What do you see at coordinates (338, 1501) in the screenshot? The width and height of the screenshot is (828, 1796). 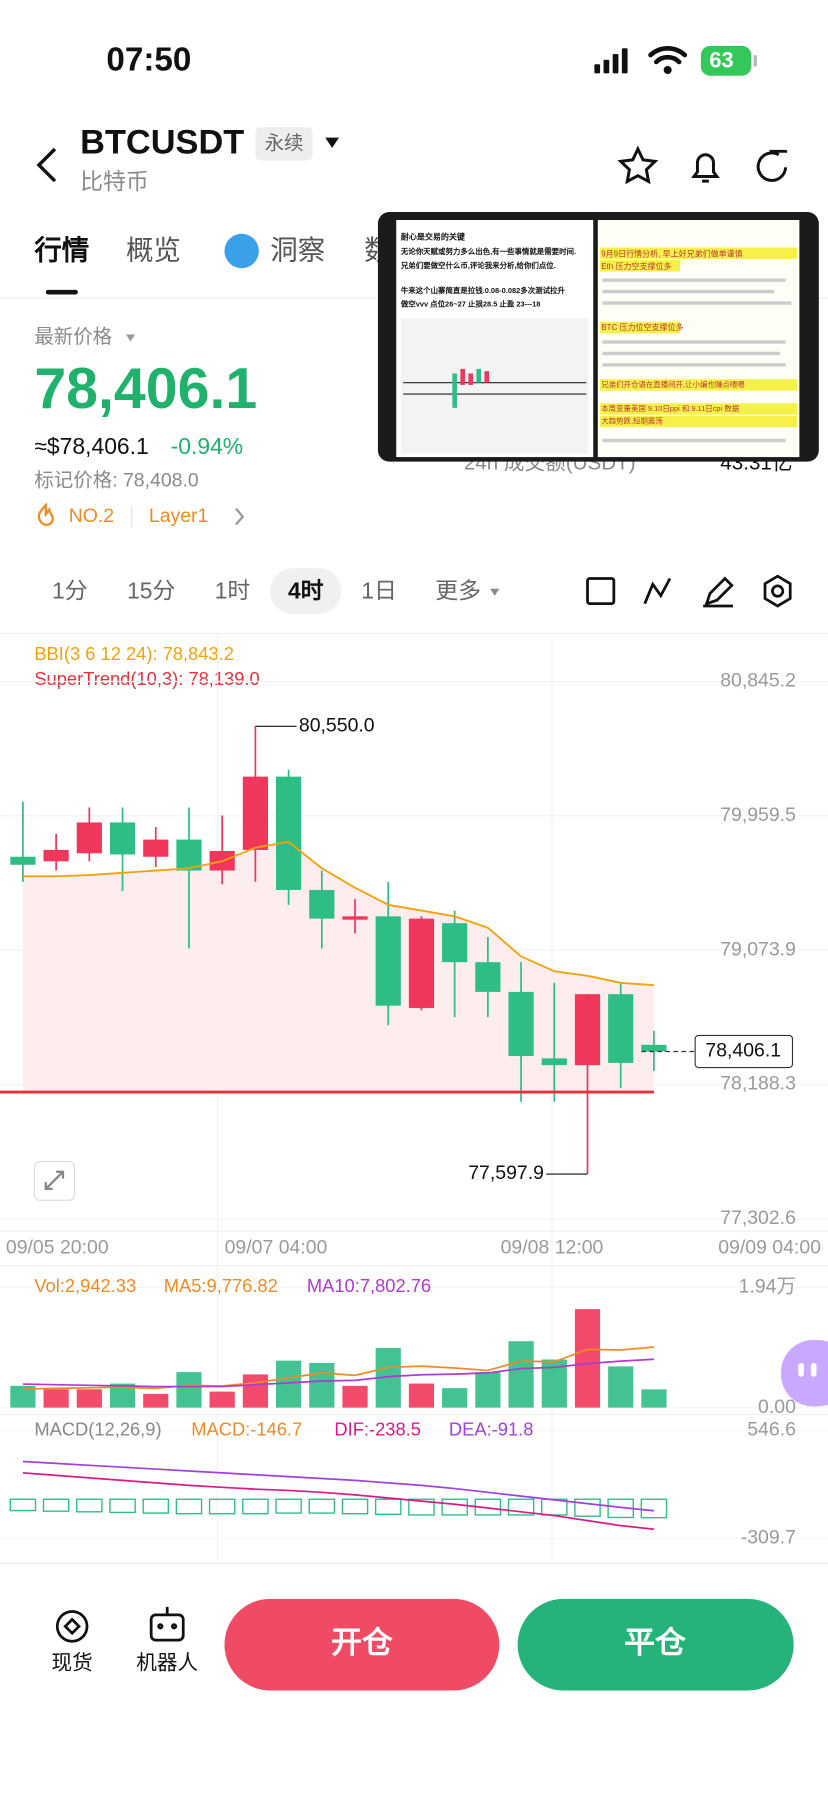 I see `dif-line` at bounding box center [338, 1501].